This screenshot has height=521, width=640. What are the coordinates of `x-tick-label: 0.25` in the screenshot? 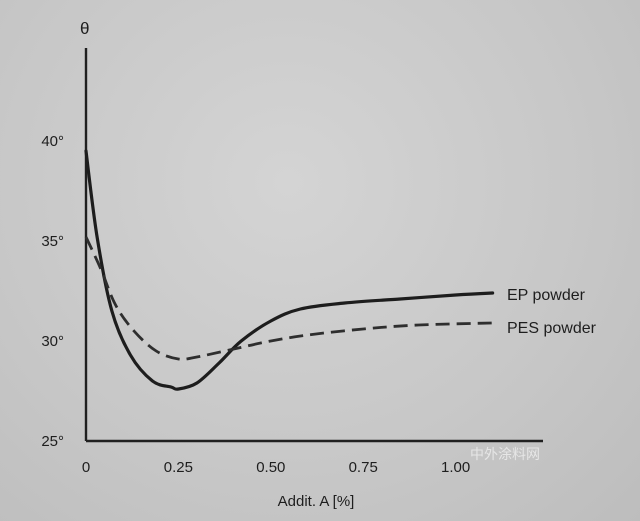 It's located at (178, 467).